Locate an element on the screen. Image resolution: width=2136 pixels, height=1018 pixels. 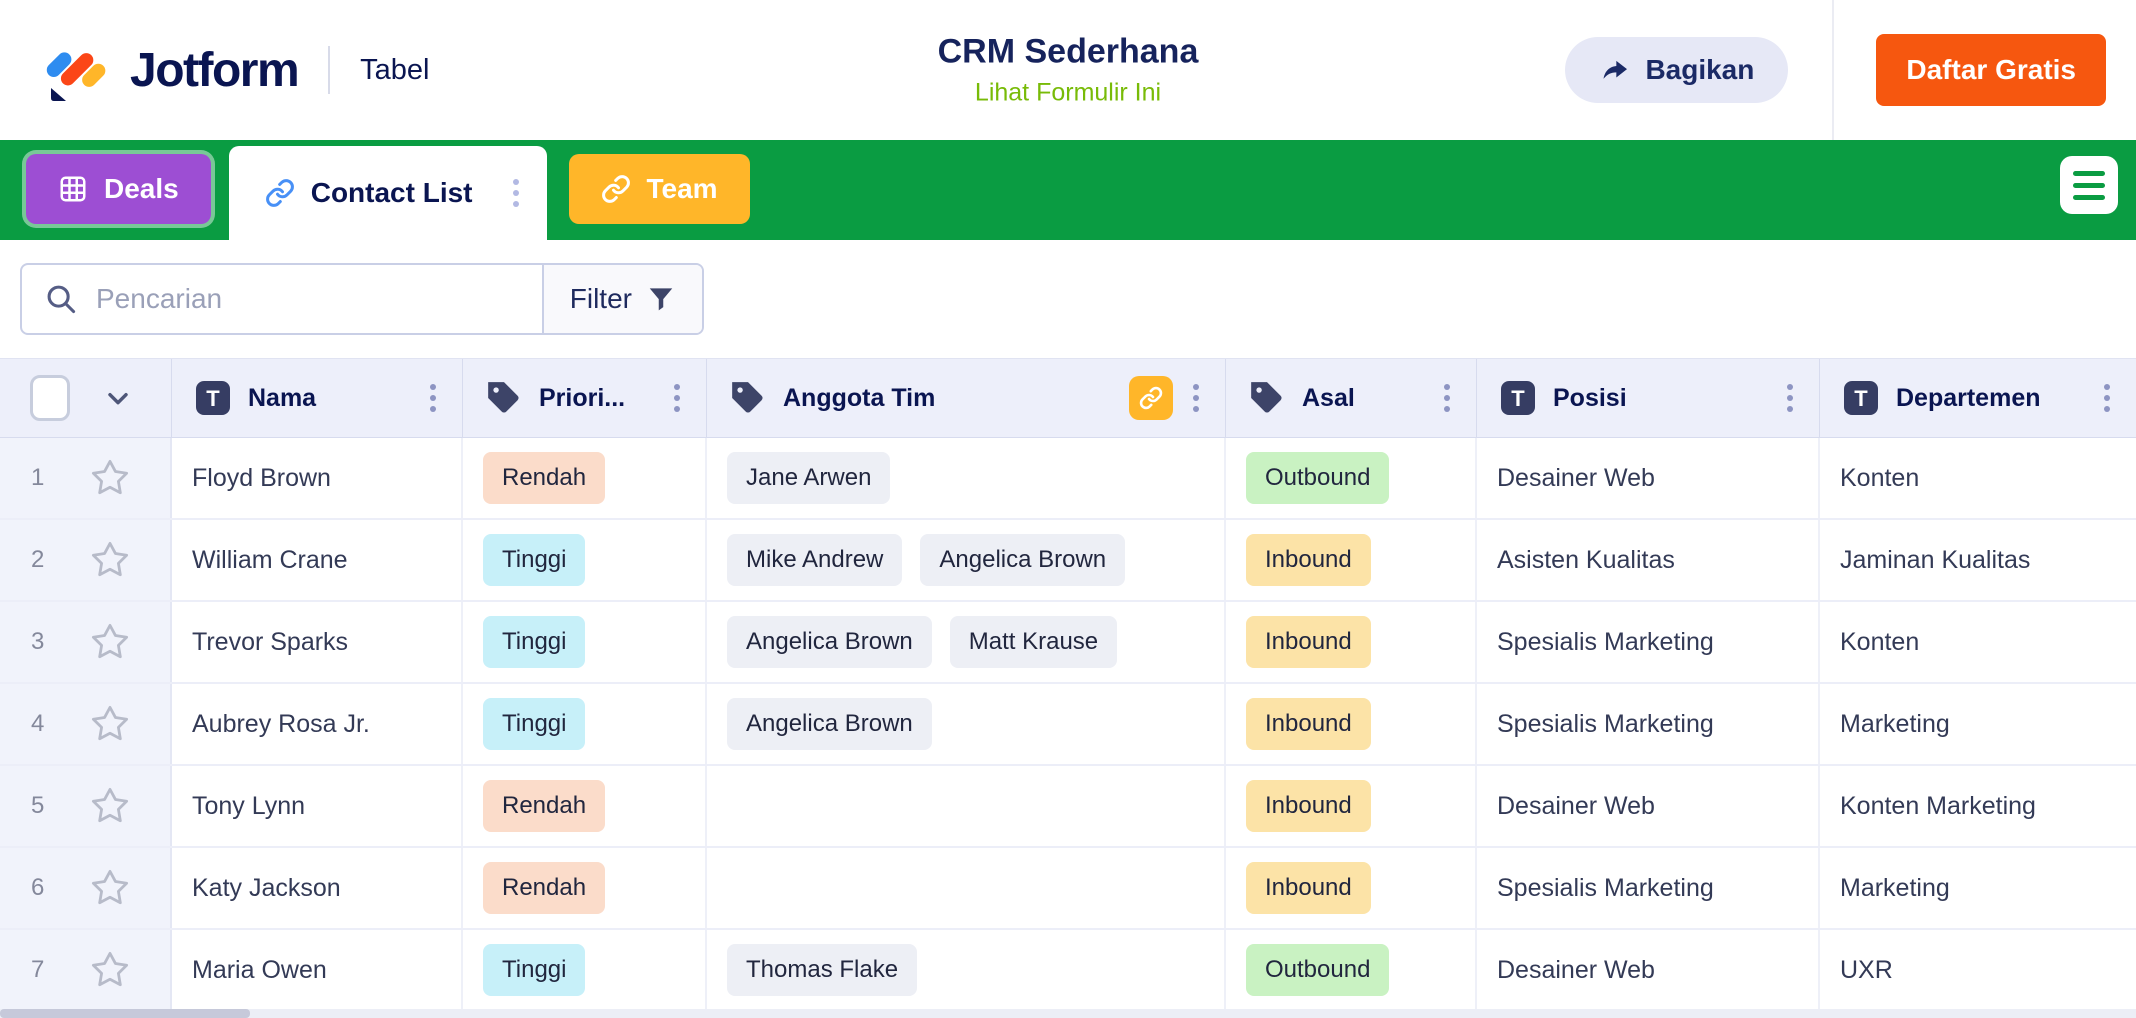
team-member-badge: Matt Krause is located at coordinates (1033, 642).